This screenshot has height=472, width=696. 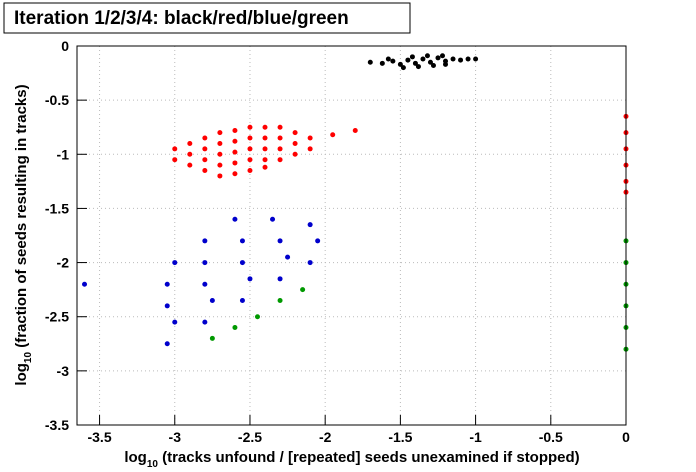 I want to click on y-tick-label: -2, so click(x=63, y=263).